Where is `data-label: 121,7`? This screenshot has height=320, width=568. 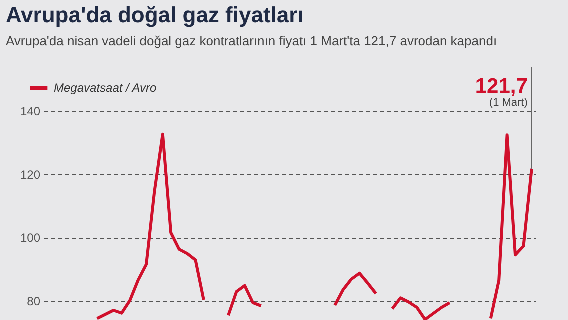 data-label: 121,7 is located at coordinates (501, 86).